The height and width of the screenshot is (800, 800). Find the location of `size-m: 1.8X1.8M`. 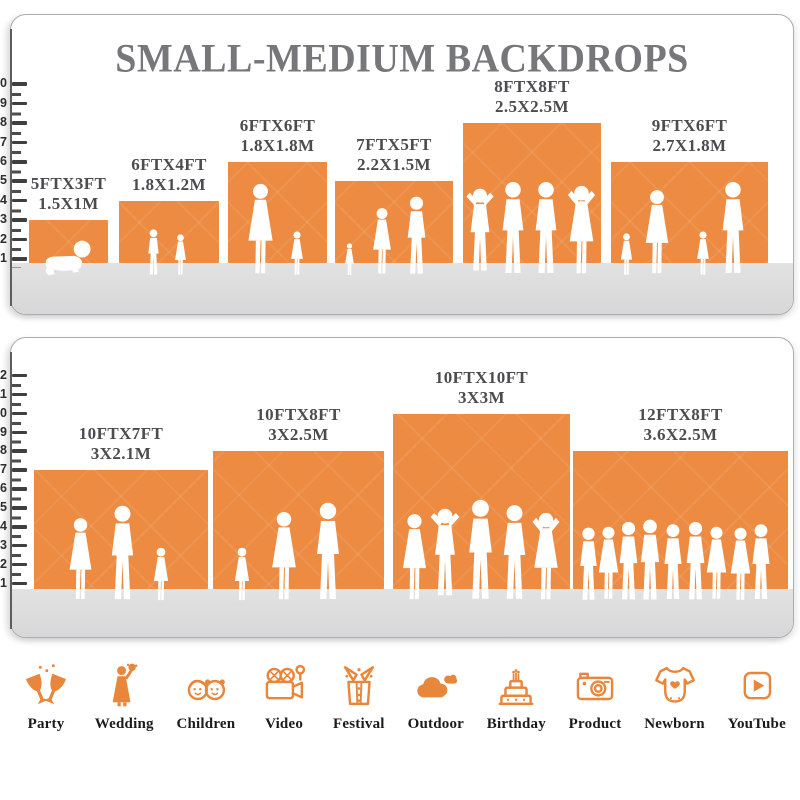

size-m: 1.8X1.8M is located at coordinates (277, 145).